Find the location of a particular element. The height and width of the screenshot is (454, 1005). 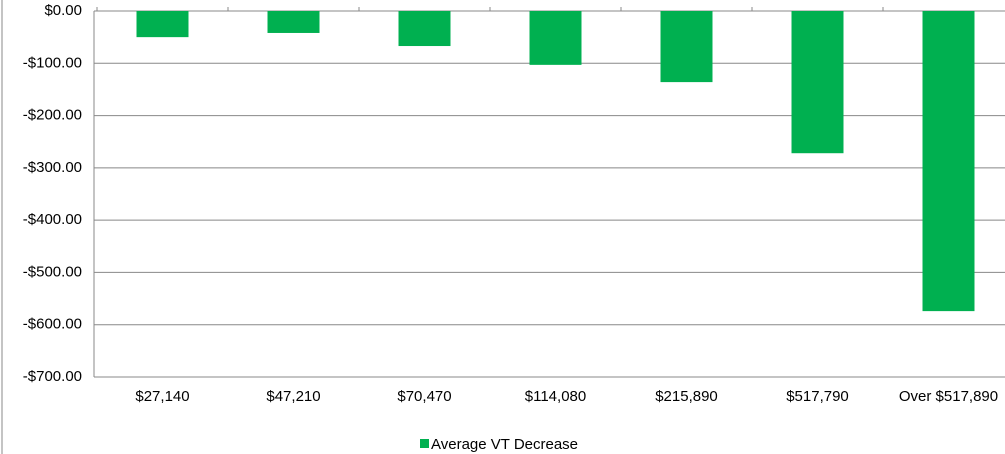

x-tick-label: $70,470 is located at coordinates (424, 396).